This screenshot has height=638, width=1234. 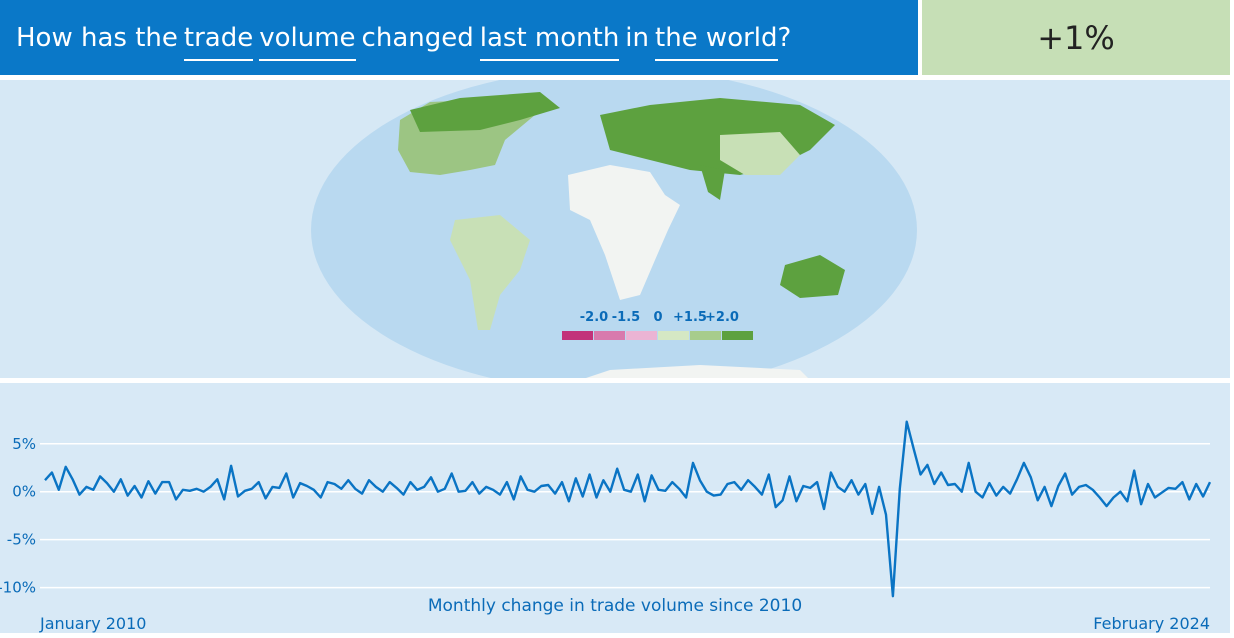 I want to click on region-selector: the world, so click(x=716, y=42).